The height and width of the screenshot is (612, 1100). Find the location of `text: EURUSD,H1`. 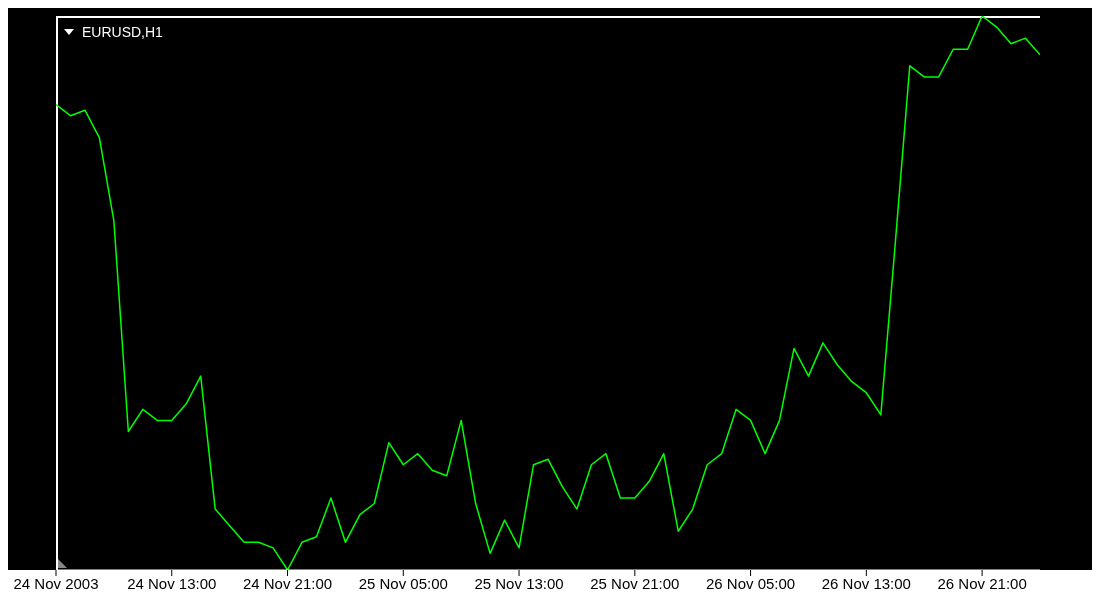

text: EURUSD,H1 is located at coordinates (122, 32).